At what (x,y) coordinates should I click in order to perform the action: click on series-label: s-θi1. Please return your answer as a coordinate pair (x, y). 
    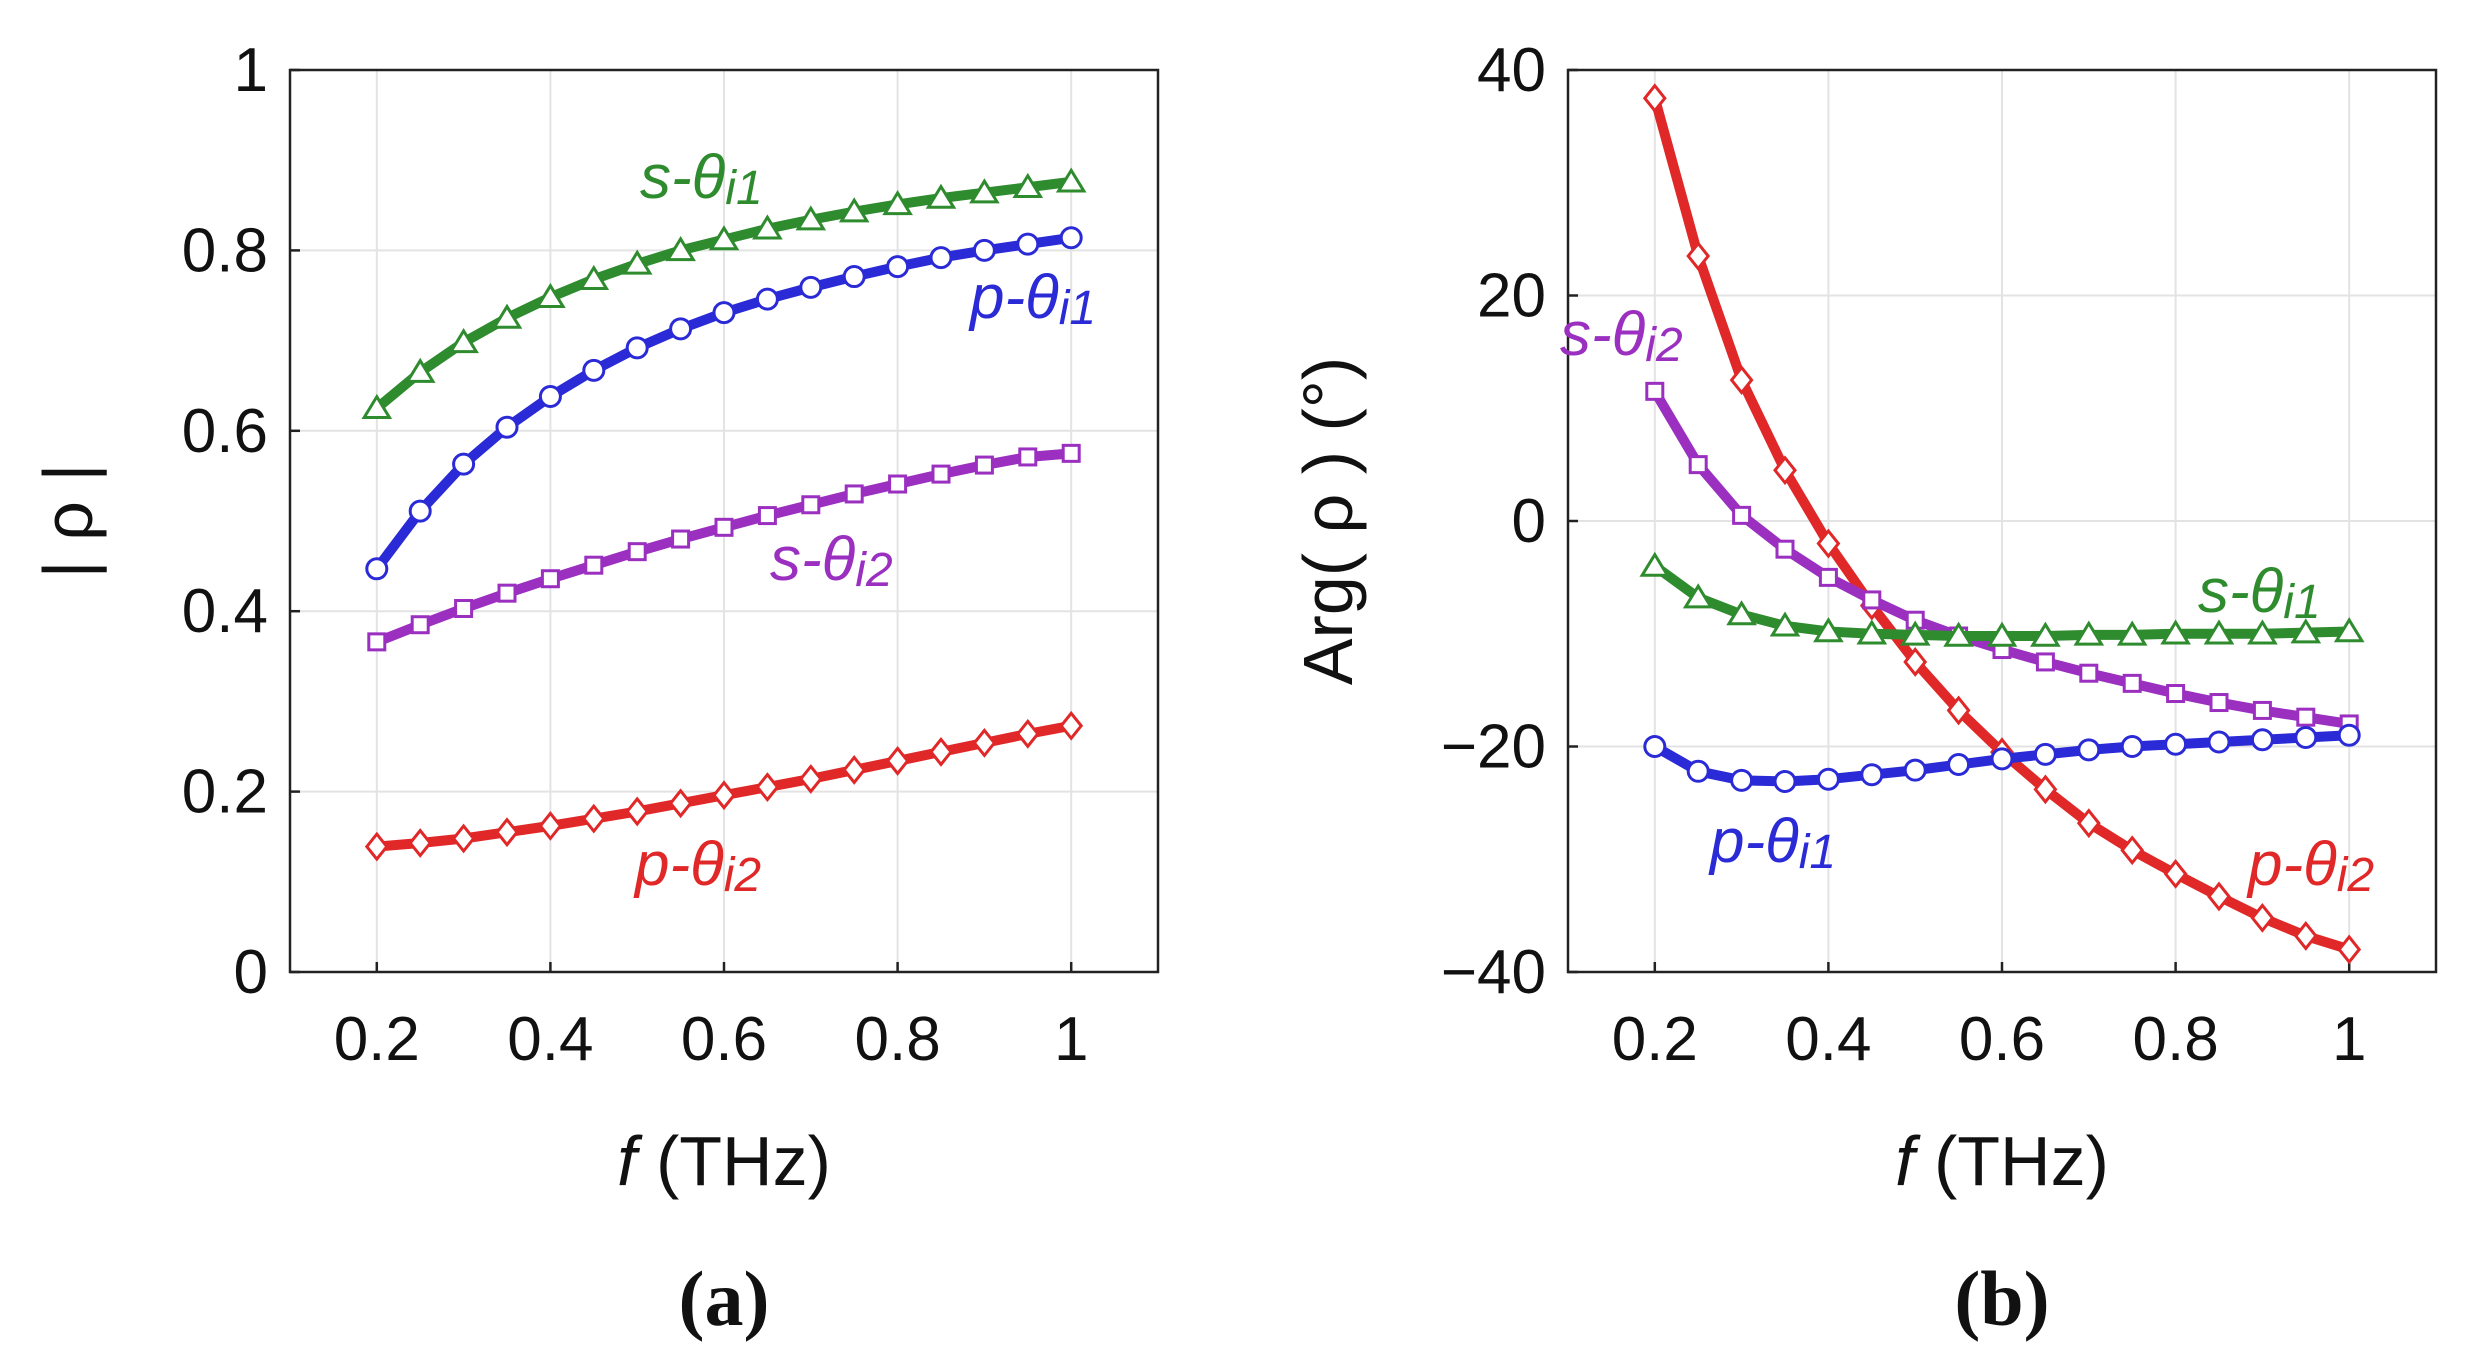
    Looking at the image, I should click on (701, 179).